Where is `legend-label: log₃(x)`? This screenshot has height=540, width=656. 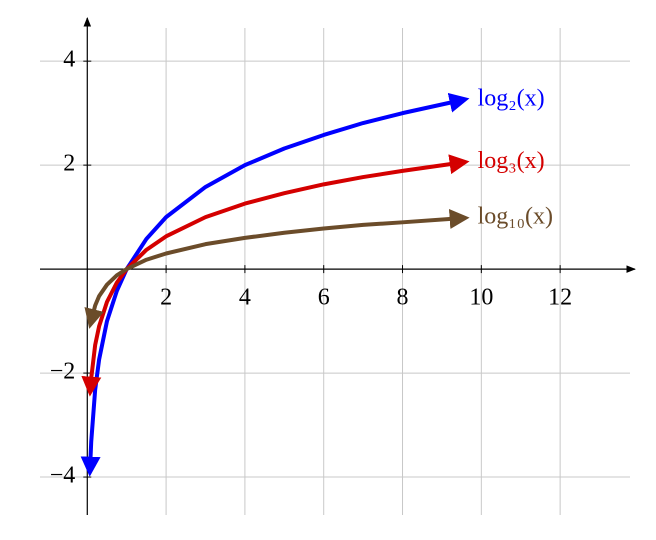 legend-label: log₃(x) is located at coordinates (511, 161).